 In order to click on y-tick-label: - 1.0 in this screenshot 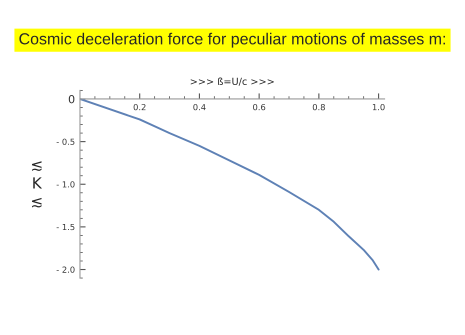, I will do `click(65, 184)`.